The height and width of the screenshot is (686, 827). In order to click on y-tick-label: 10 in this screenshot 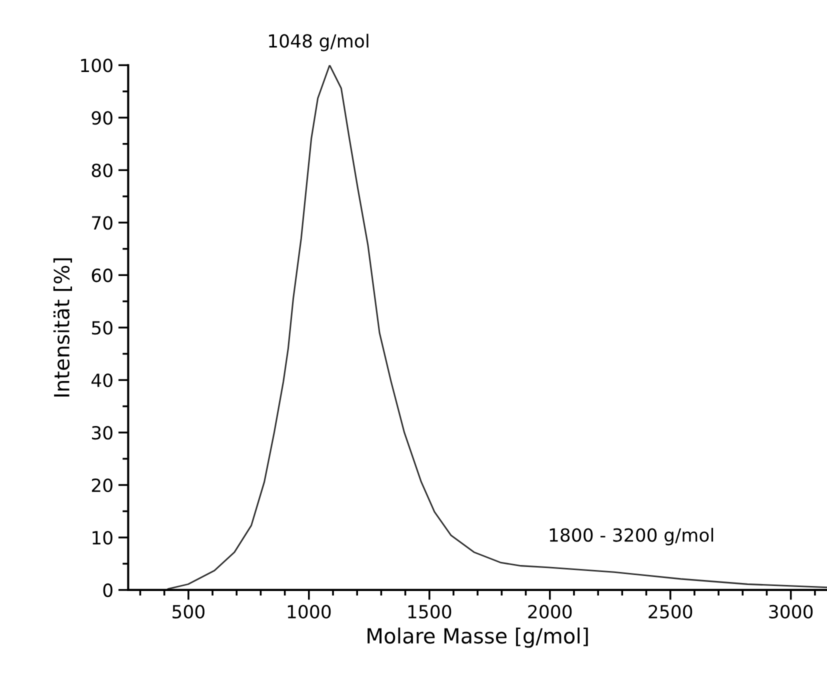, I will do `click(102, 537)`.